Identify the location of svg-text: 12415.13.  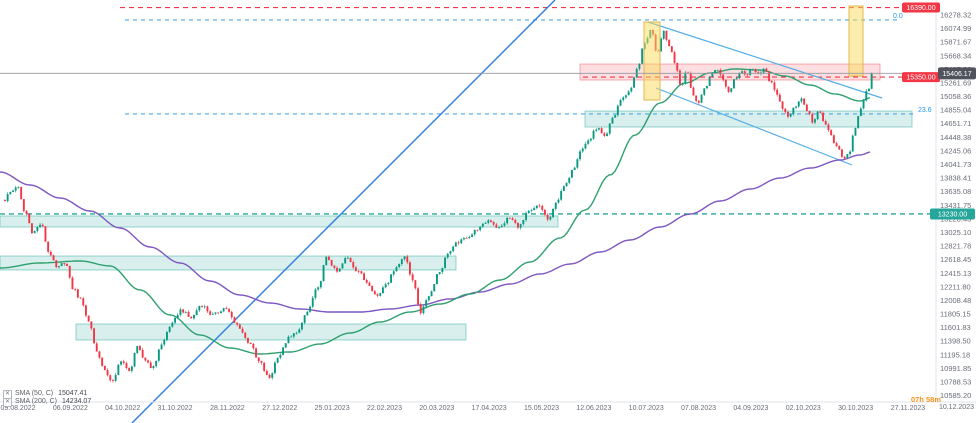
(955, 273).